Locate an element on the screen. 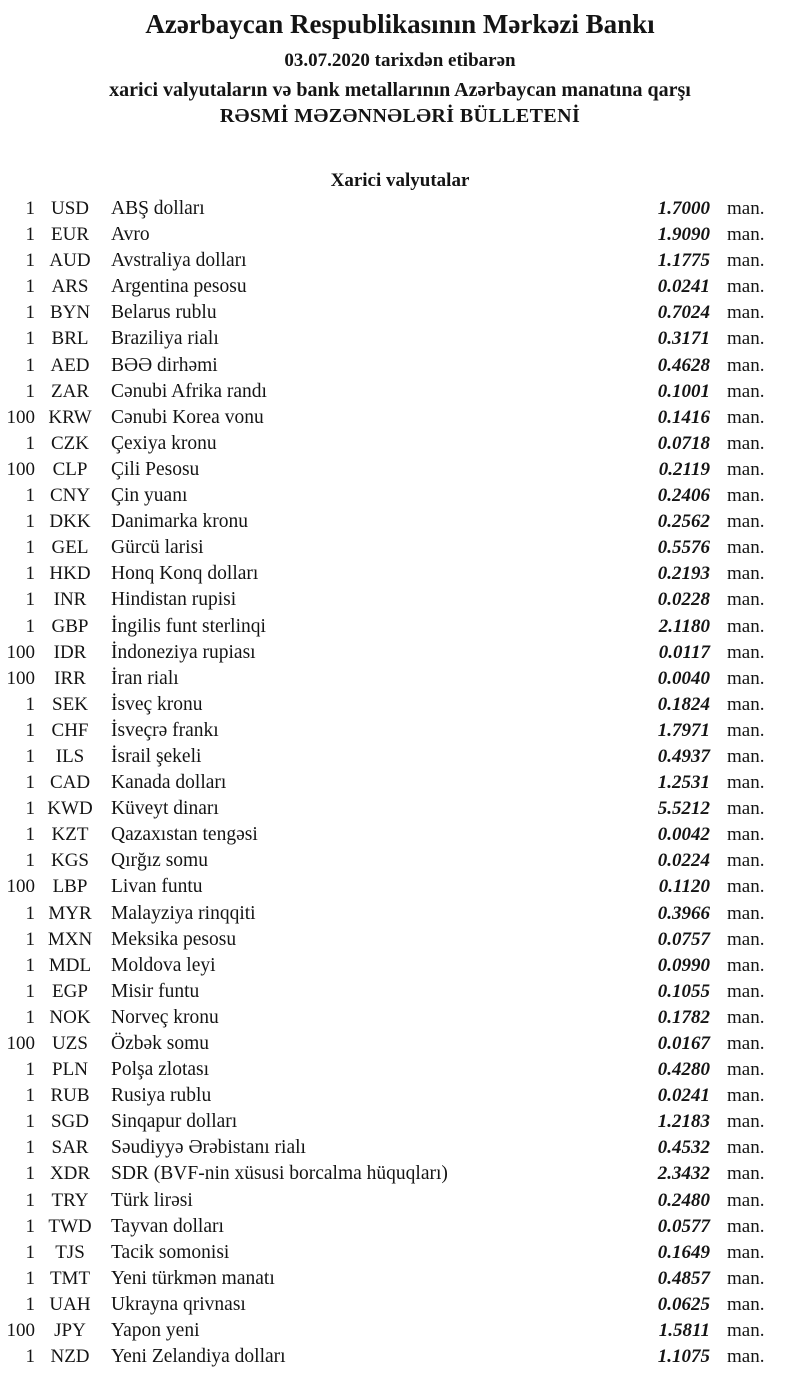 This screenshot has width=800, height=1376. currency-rate: 0.4937 is located at coordinates (683, 756).